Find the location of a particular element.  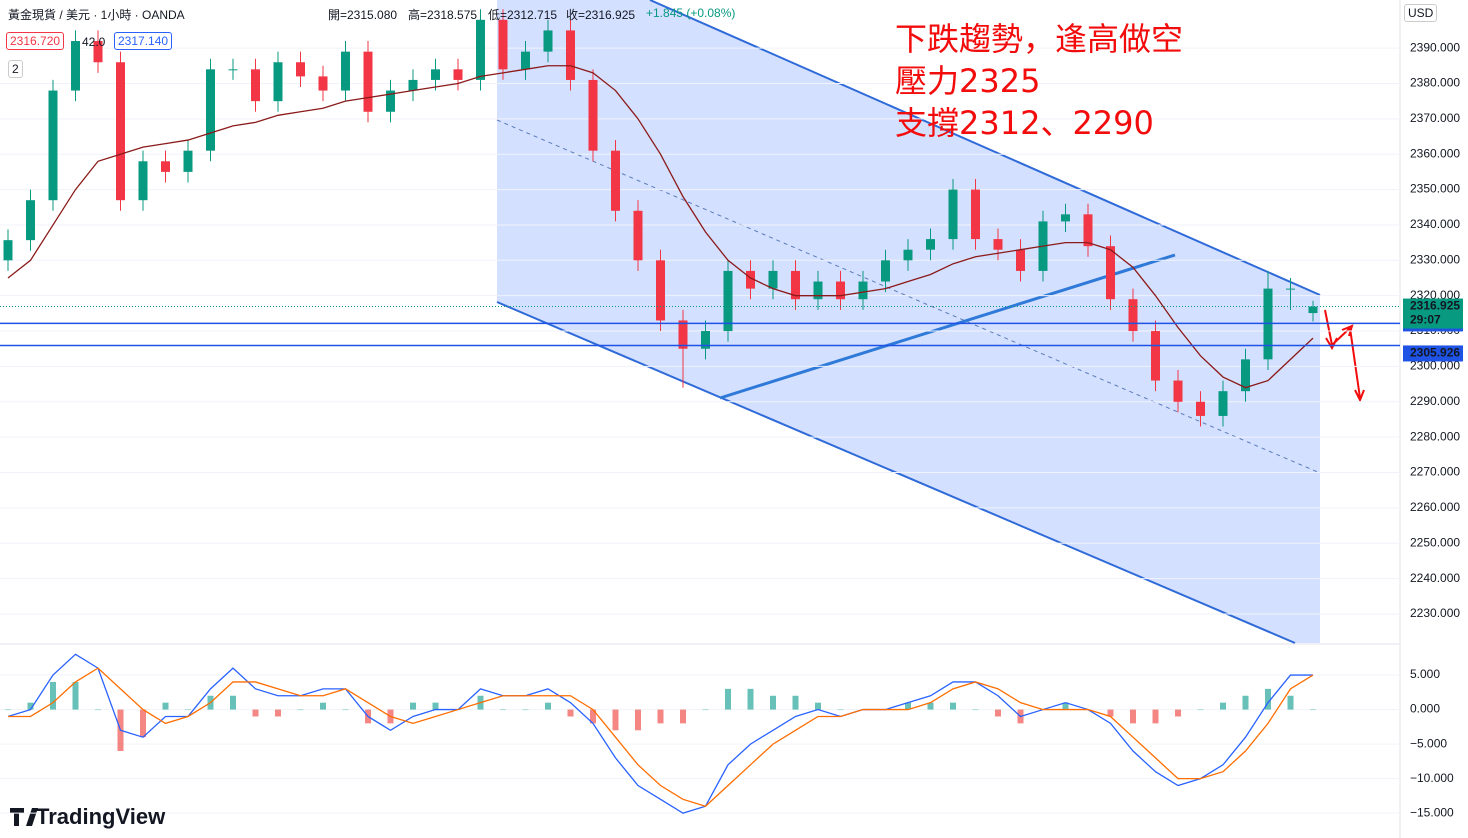

indicator-toggle: 2 is located at coordinates (15, 69).